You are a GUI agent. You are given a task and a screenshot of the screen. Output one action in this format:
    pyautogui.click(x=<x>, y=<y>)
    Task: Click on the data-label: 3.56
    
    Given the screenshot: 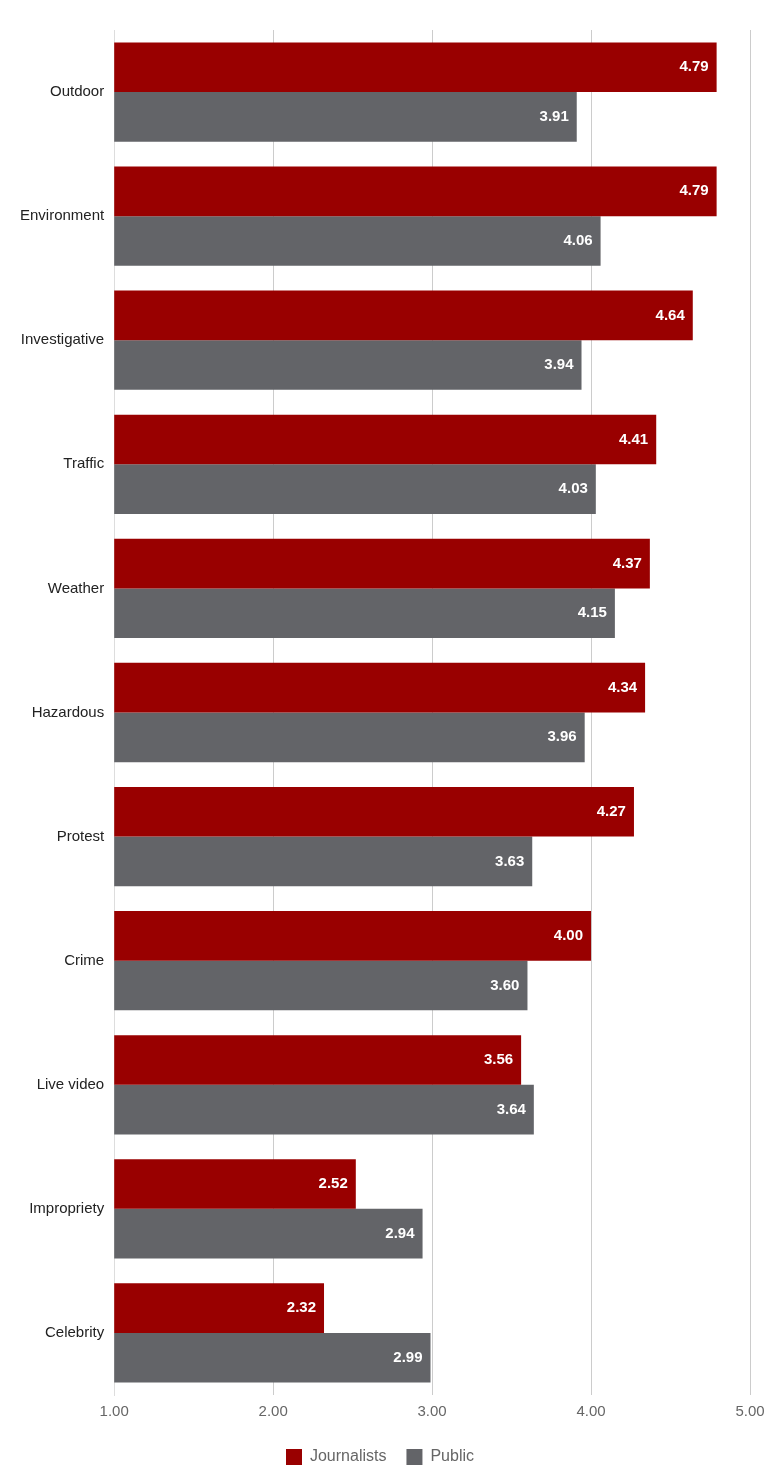 What is the action you would take?
    pyautogui.click(x=498, y=1059)
    